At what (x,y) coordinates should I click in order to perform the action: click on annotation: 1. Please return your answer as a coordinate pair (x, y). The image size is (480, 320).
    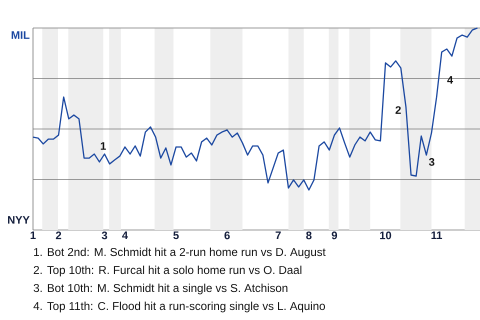
    Looking at the image, I should click on (103, 146).